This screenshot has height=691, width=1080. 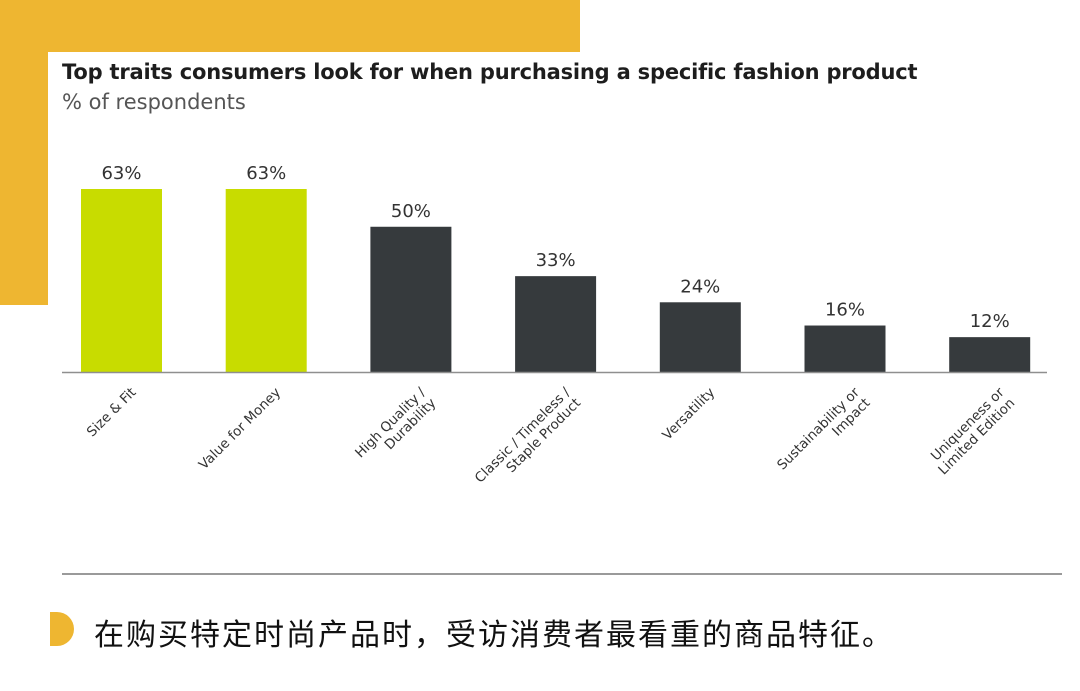 I want to click on category-label: Value for Money, so click(x=240, y=429).